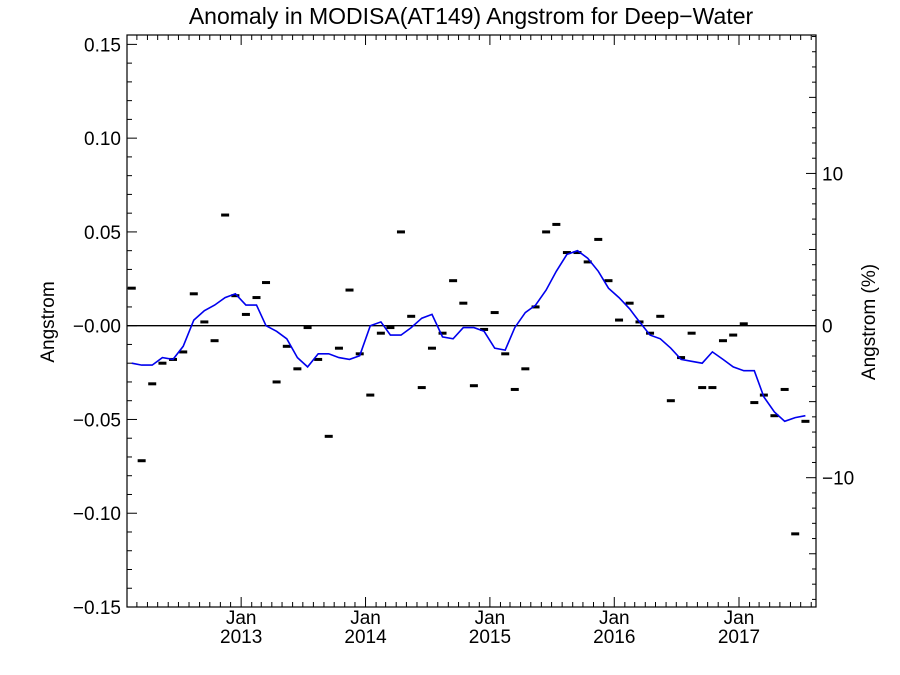 The height and width of the screenshot is (675, 900). I want to click on left-tick-label: −0.00, so click(97, 327).